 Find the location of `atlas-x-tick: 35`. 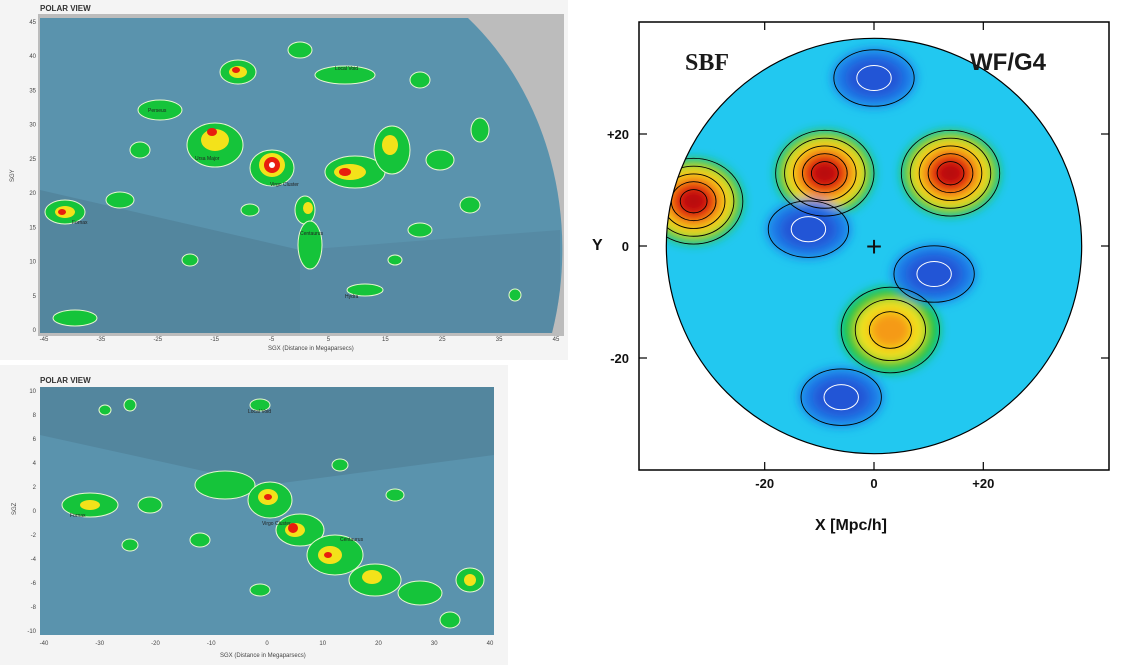

atlas-x-tick: 35 is located at coordinates (499, 340).